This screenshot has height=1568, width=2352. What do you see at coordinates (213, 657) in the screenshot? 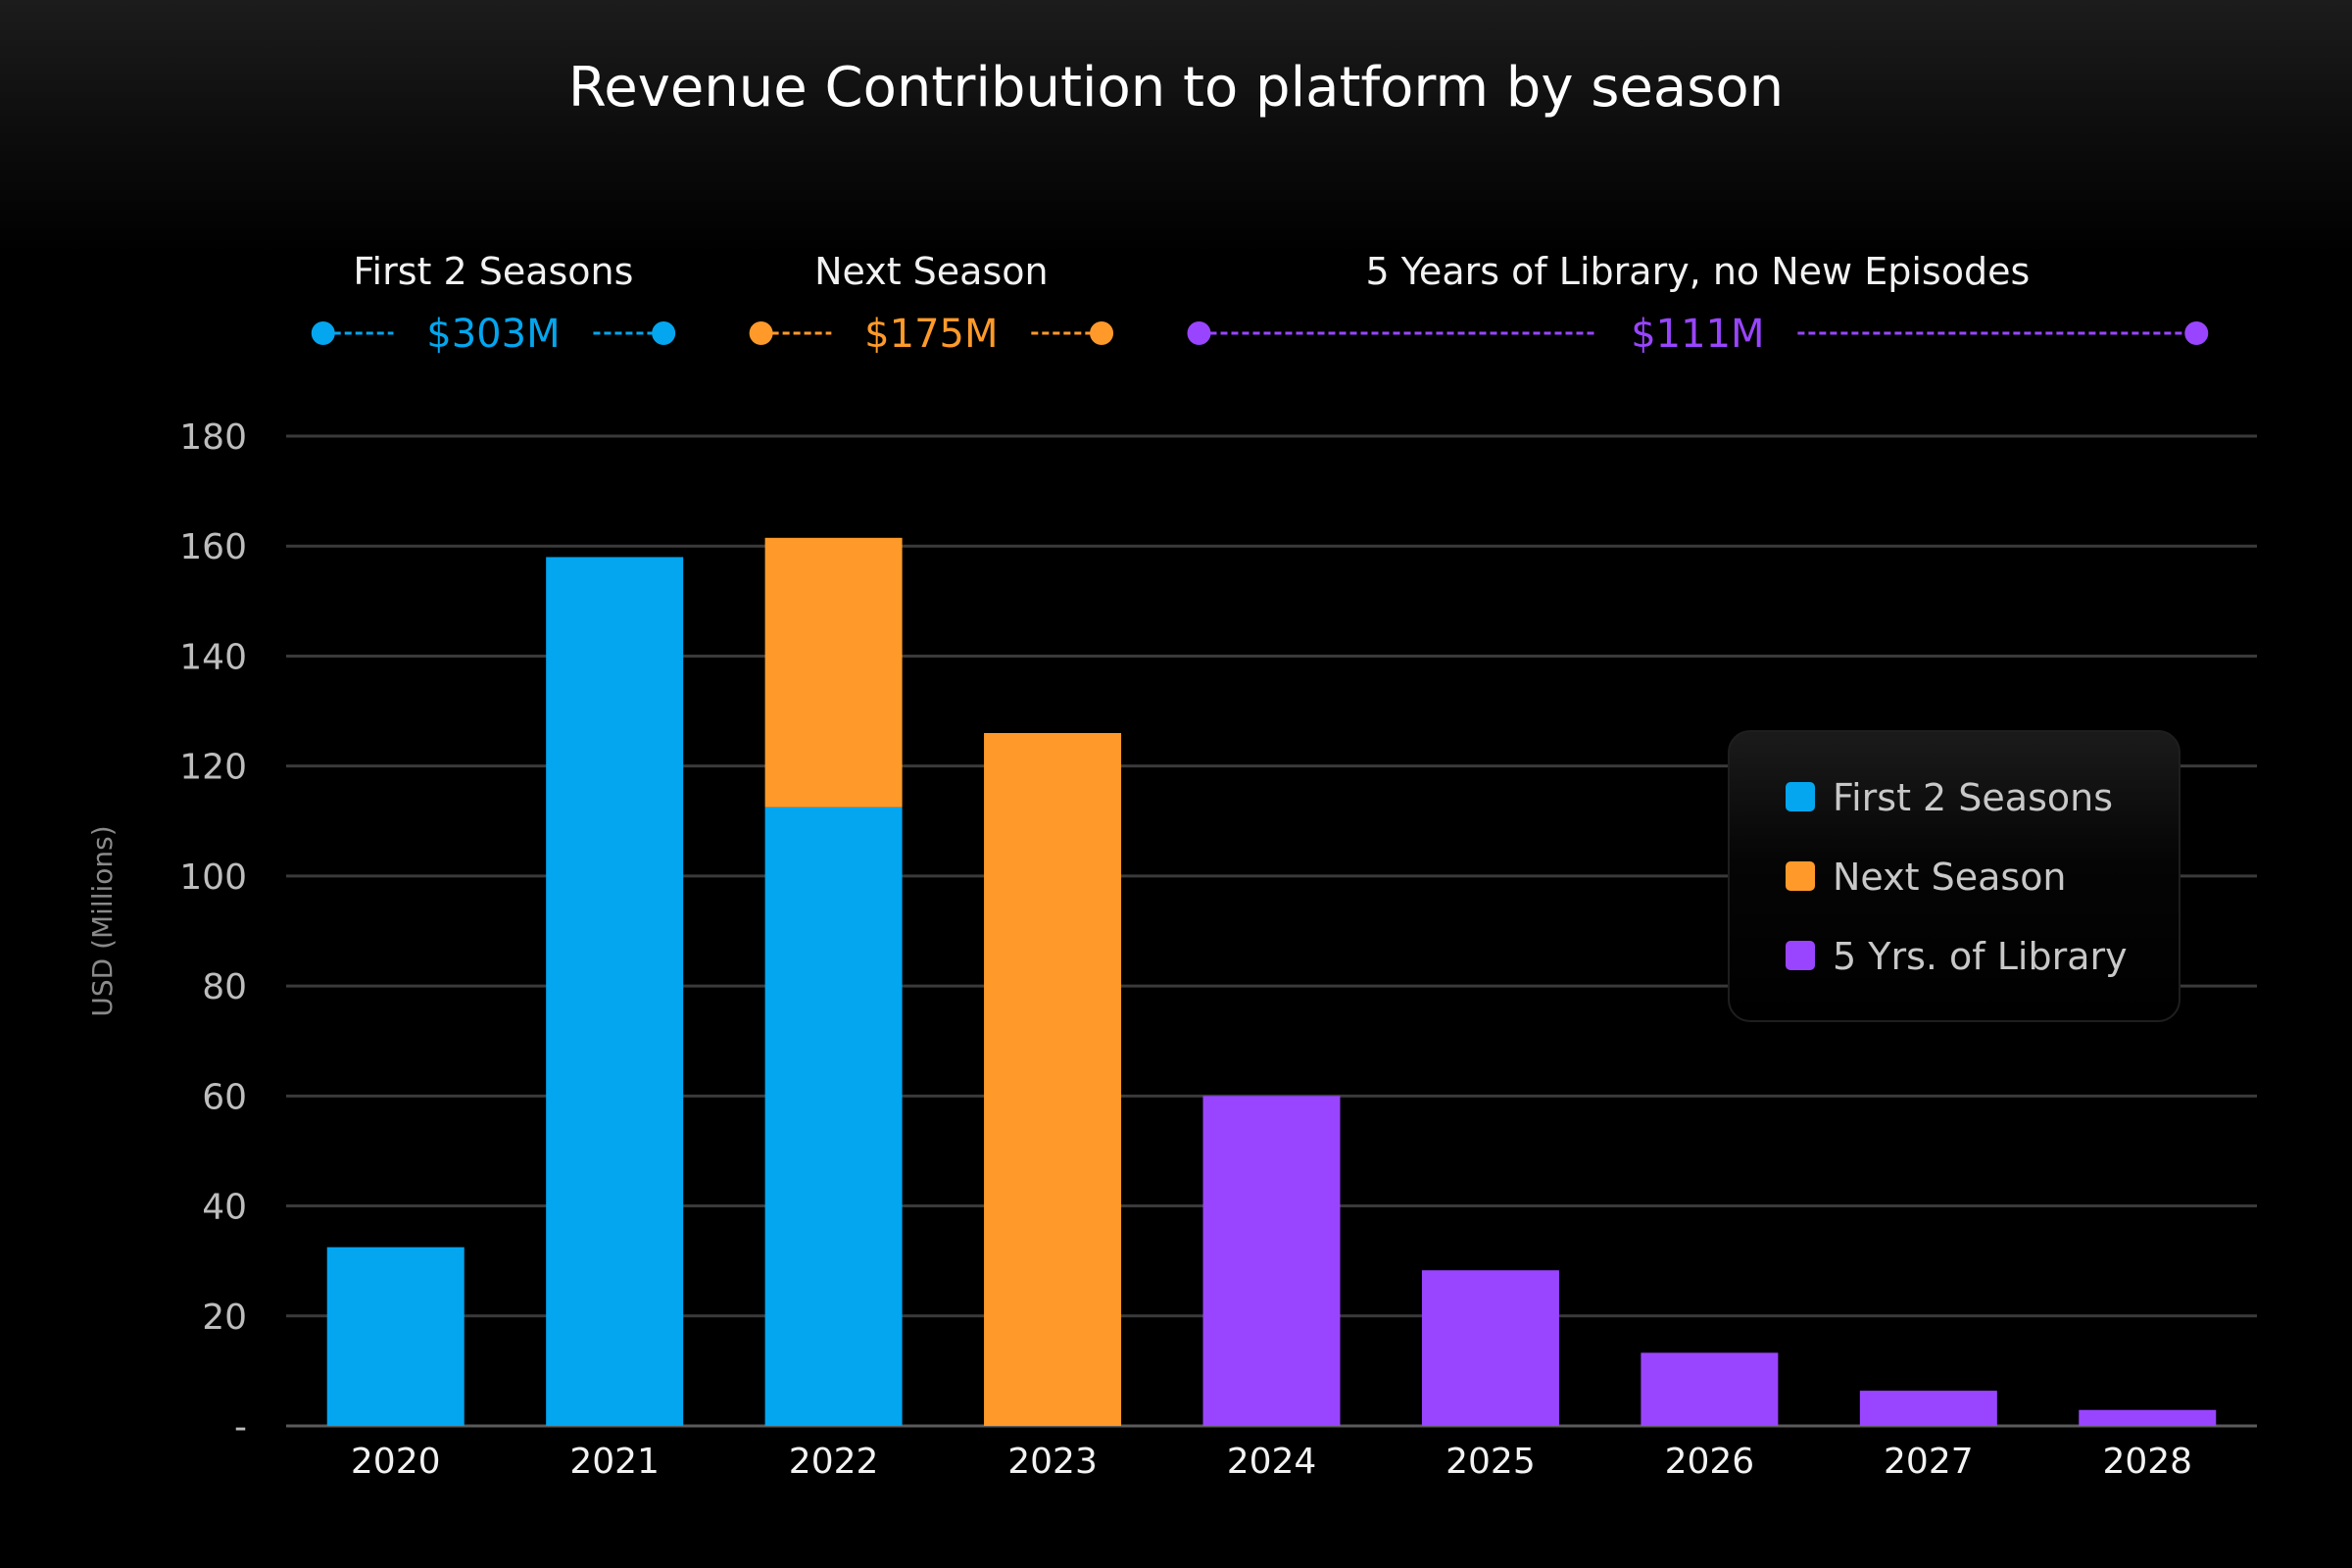
I see `y-tick-label: 140` at bounding box center [213, 657].